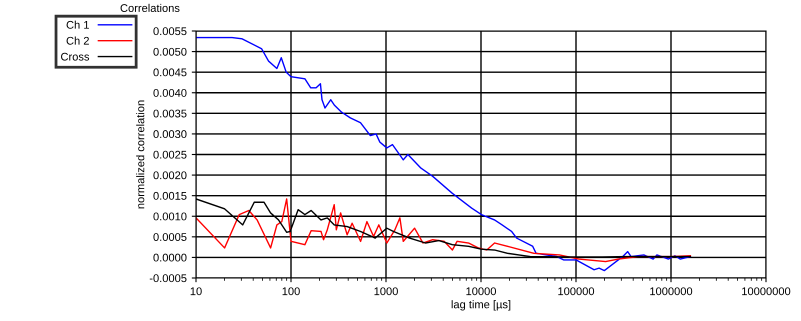  I want to click on legend-label: Cross, so click(75, 56).